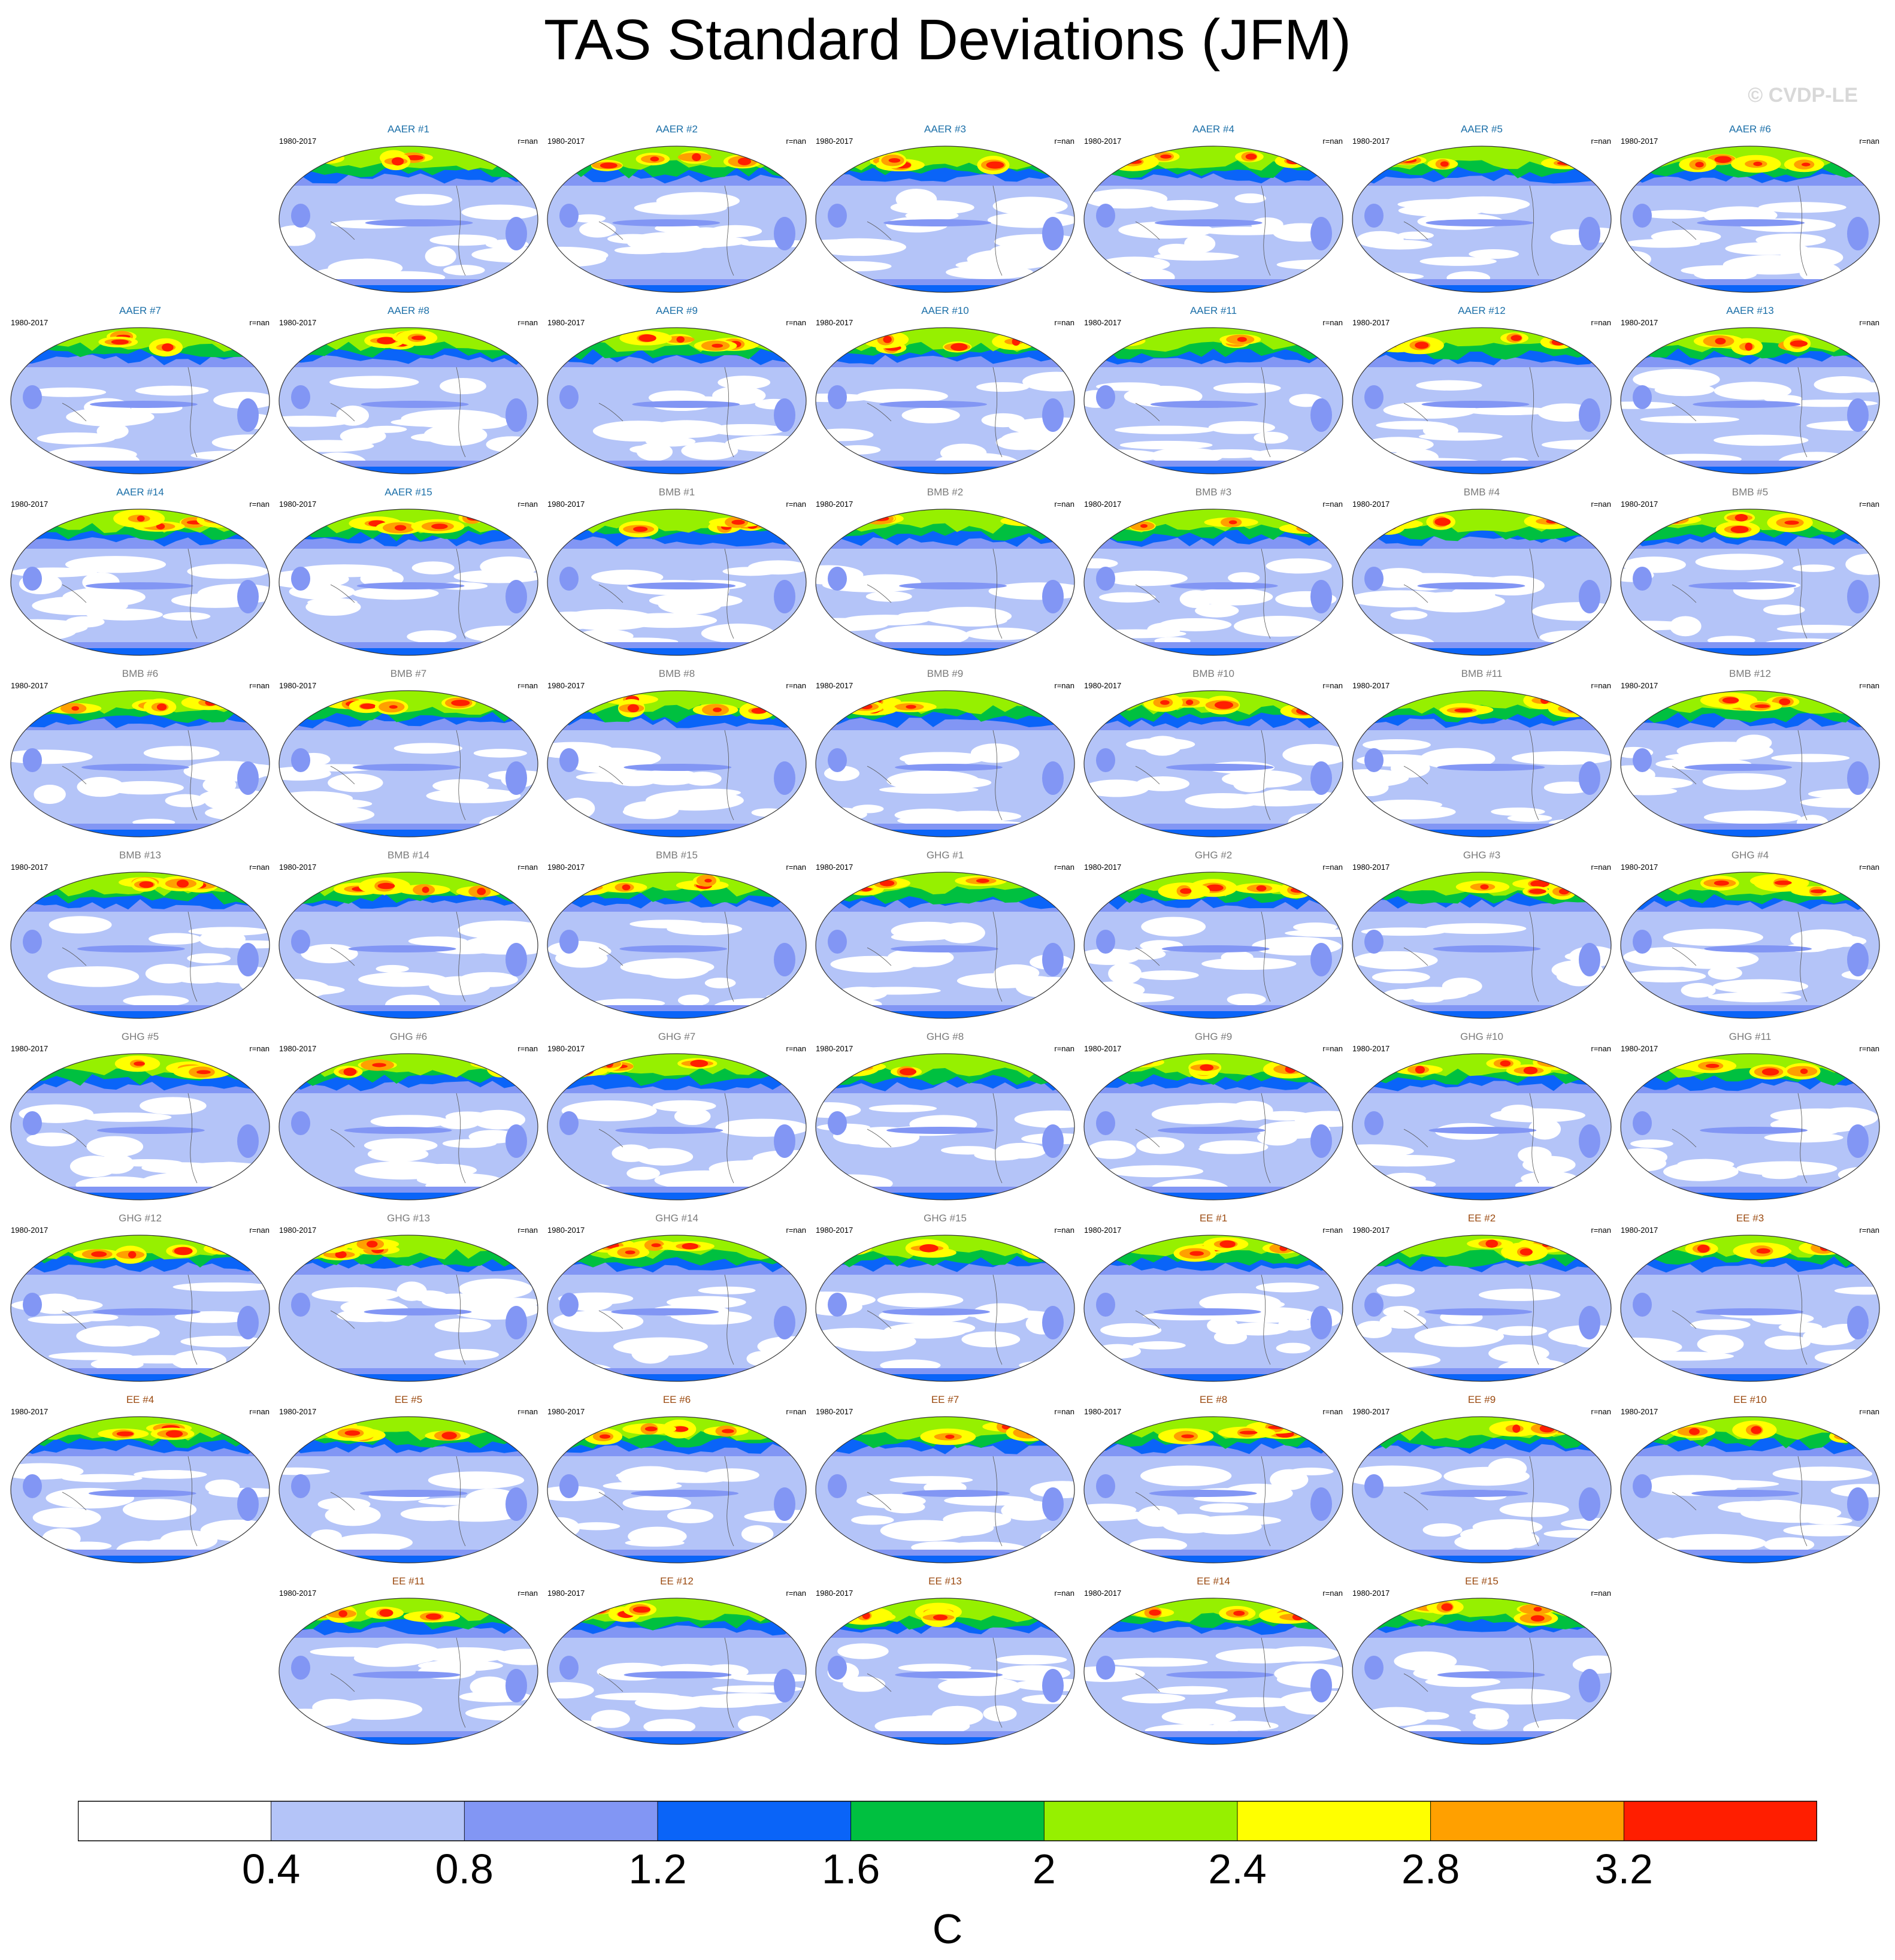 Image resolution: width=1895 pixels, height=1960 pixels. What do you see at coordinates (945, 392) in the screenshot?
I see `map-panel: AAER #10 1980-2017 r=nan` at bounding box center [945, 392].